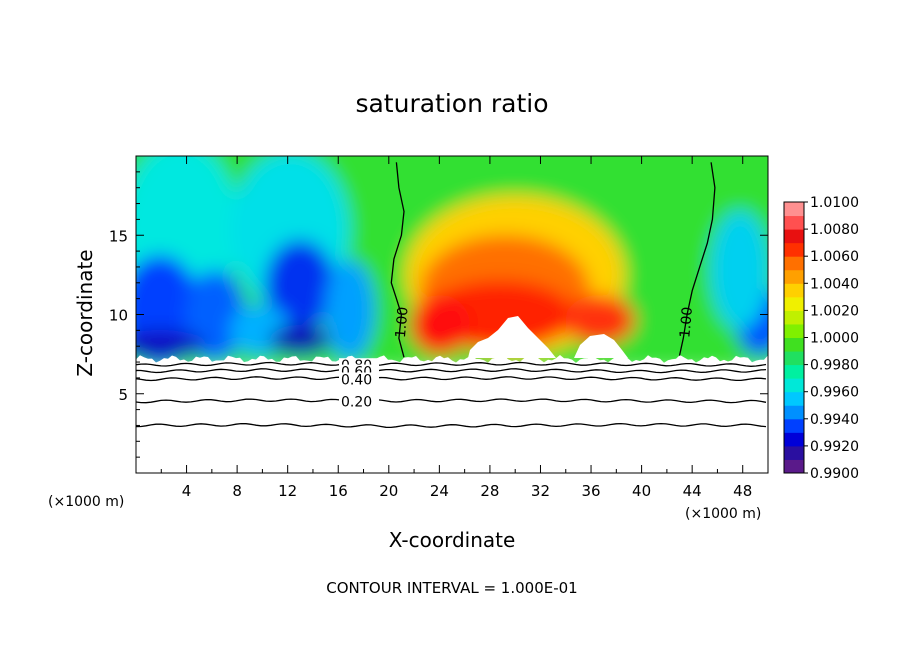 The width and height of the screenshot is (904, 654). Describe the element at coordinates (834, 366) in the screenshot. I see `colorbar-label: 0.9980` at that location.